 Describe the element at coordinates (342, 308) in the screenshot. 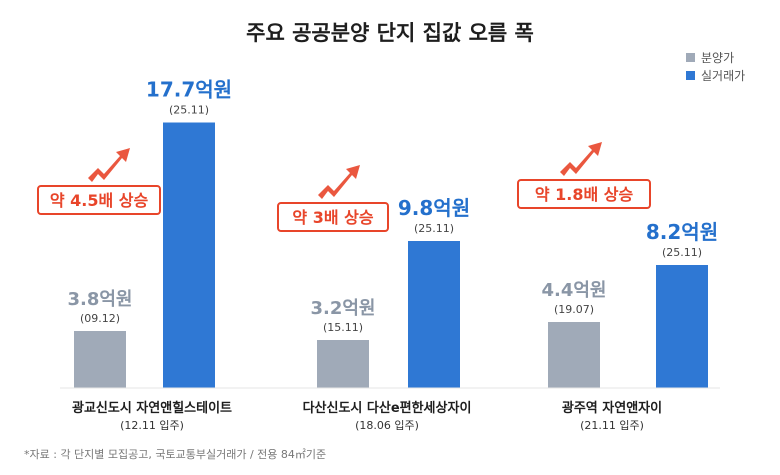

I see `value-label-presale-1: 3.2억원` at that location.